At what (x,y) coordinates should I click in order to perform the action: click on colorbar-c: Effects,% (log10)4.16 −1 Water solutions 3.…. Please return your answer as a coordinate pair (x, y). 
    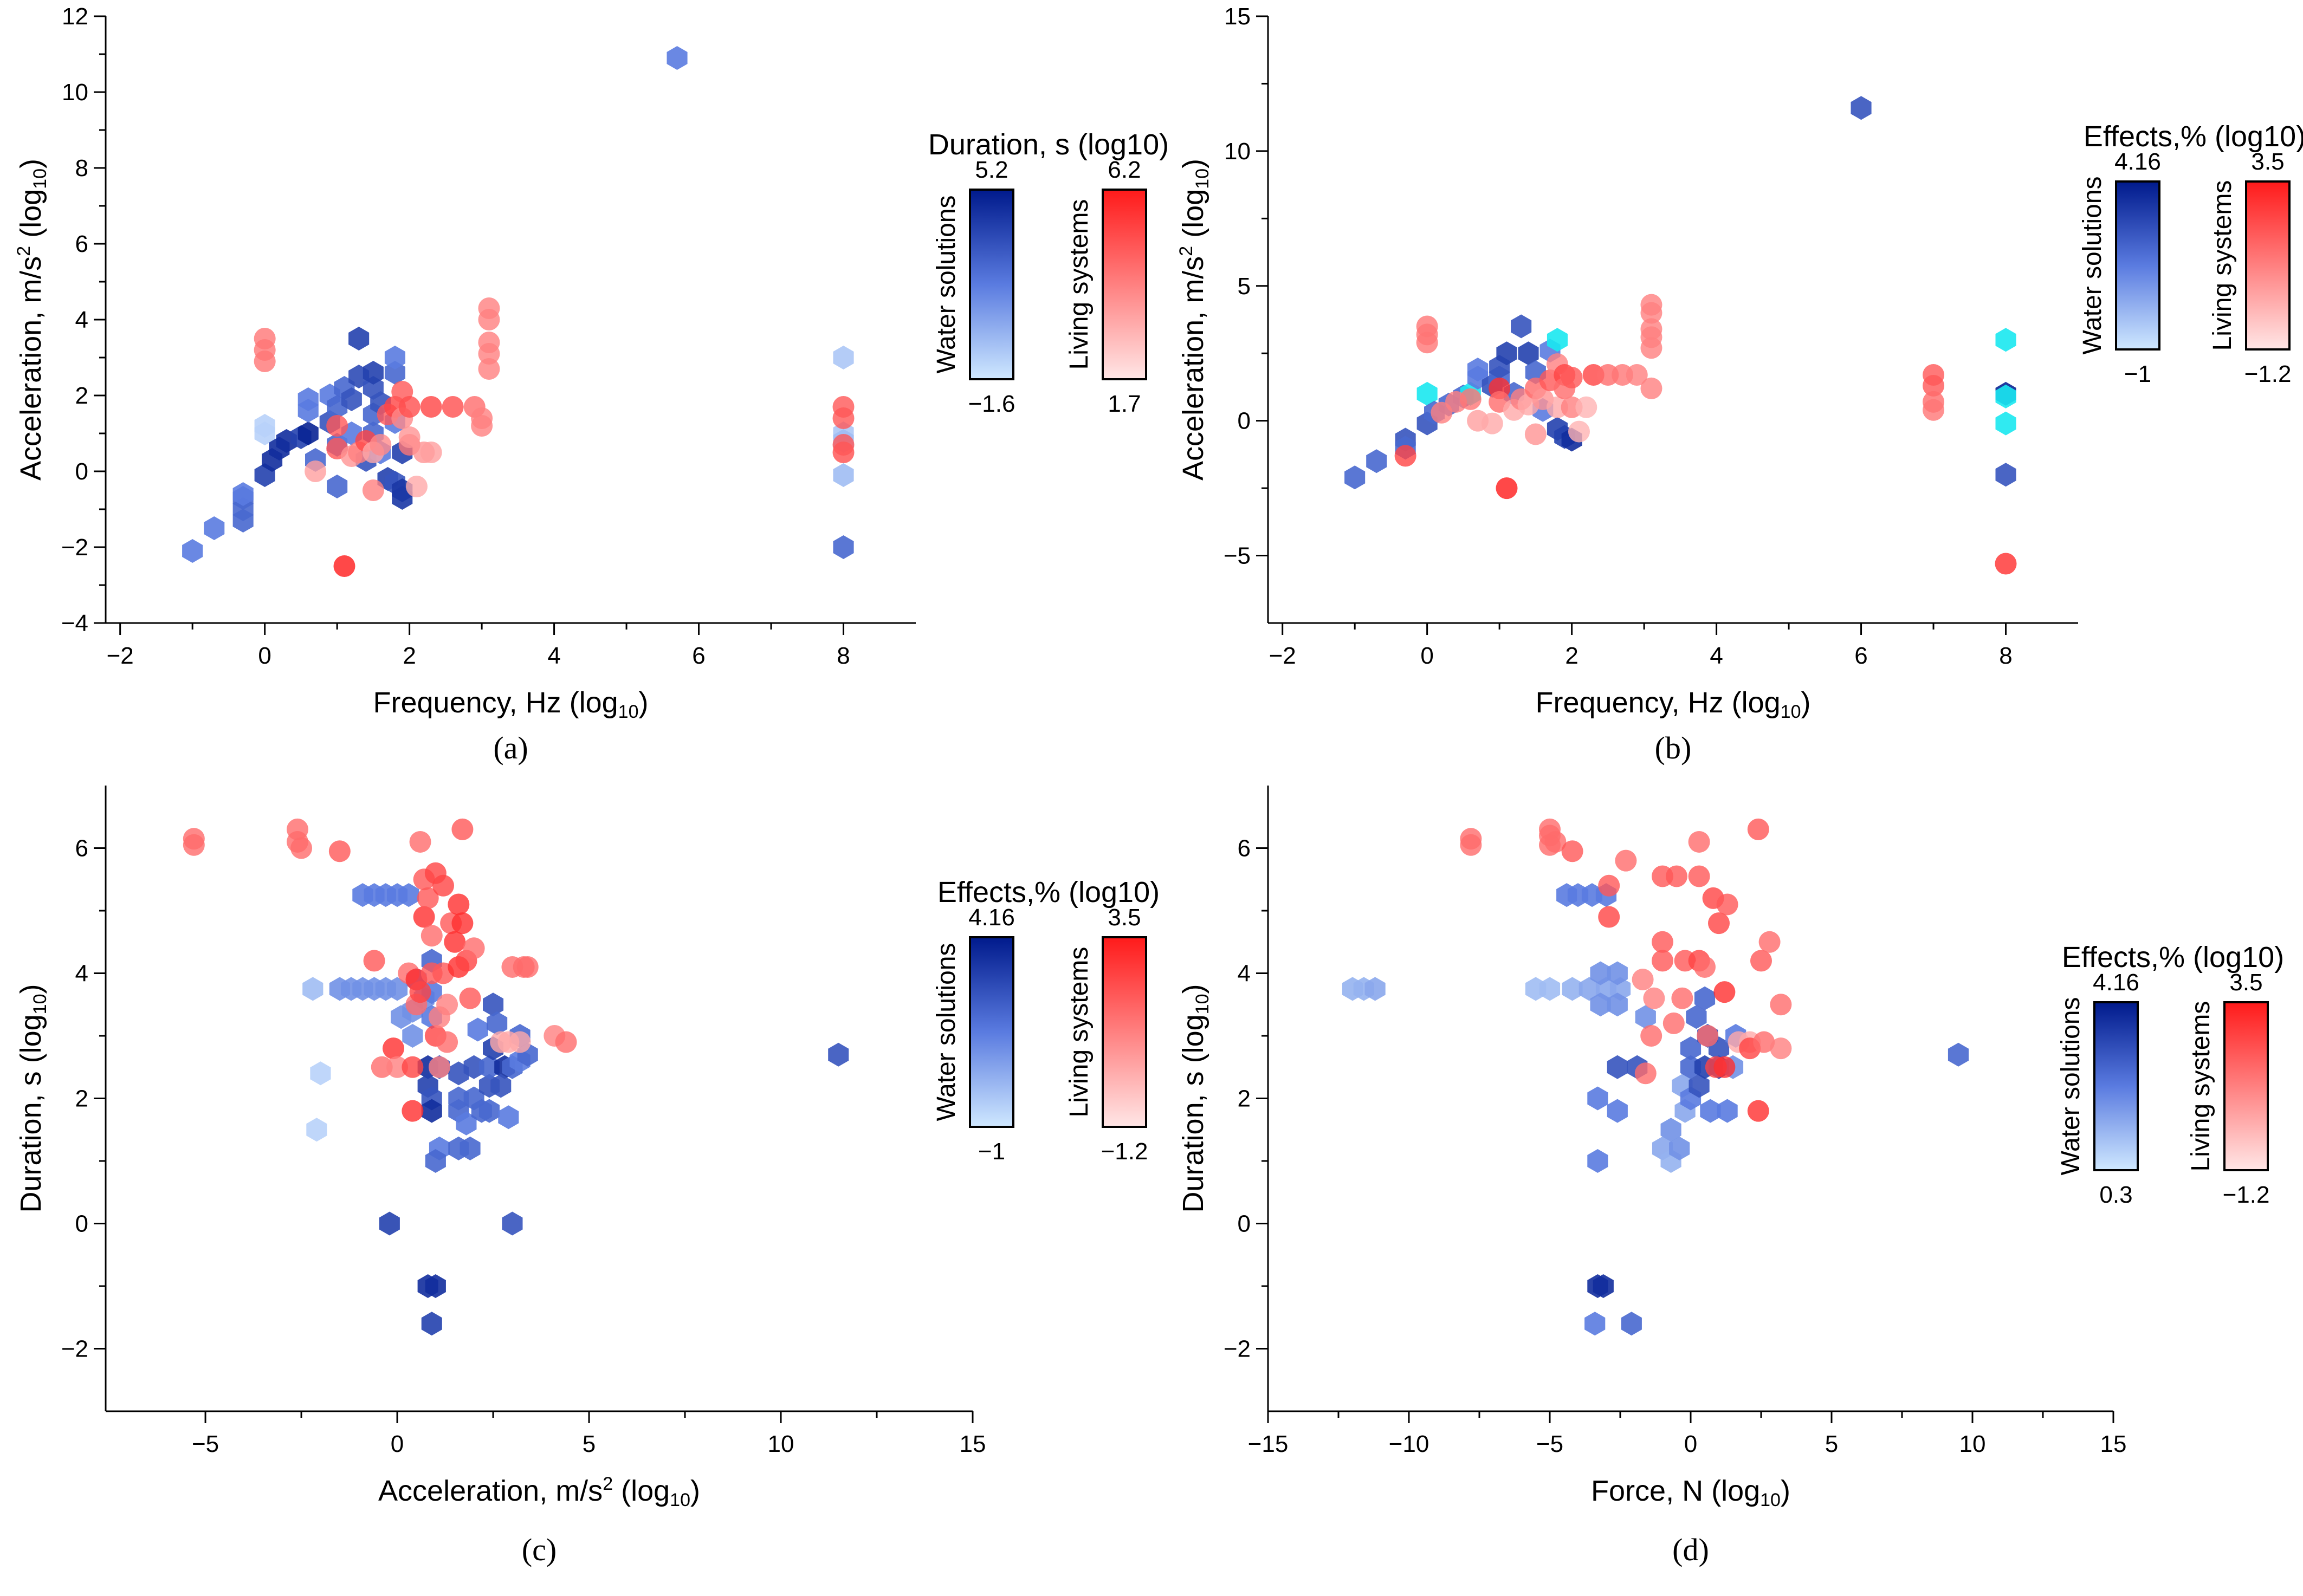
    Looking at the image, I should click on (1046, 1021).